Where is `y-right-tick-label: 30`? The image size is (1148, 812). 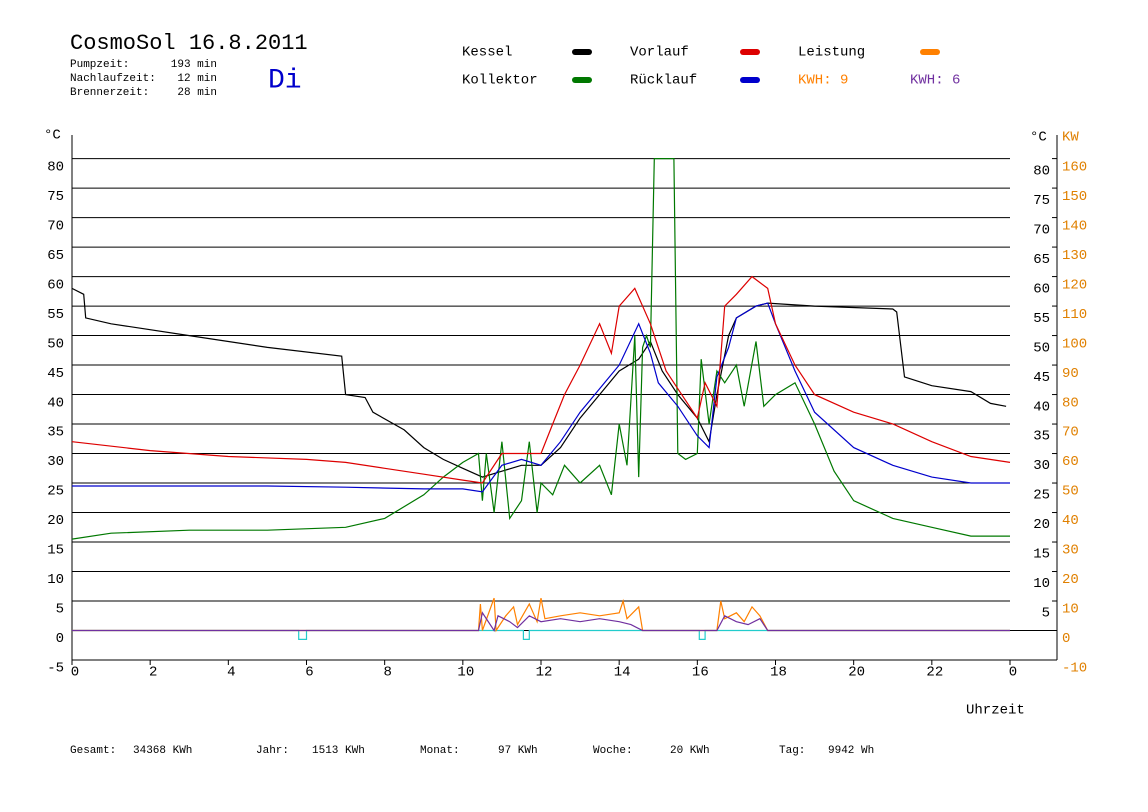 y-right-tick-label: 30 is located at coordinates (1041, 466).